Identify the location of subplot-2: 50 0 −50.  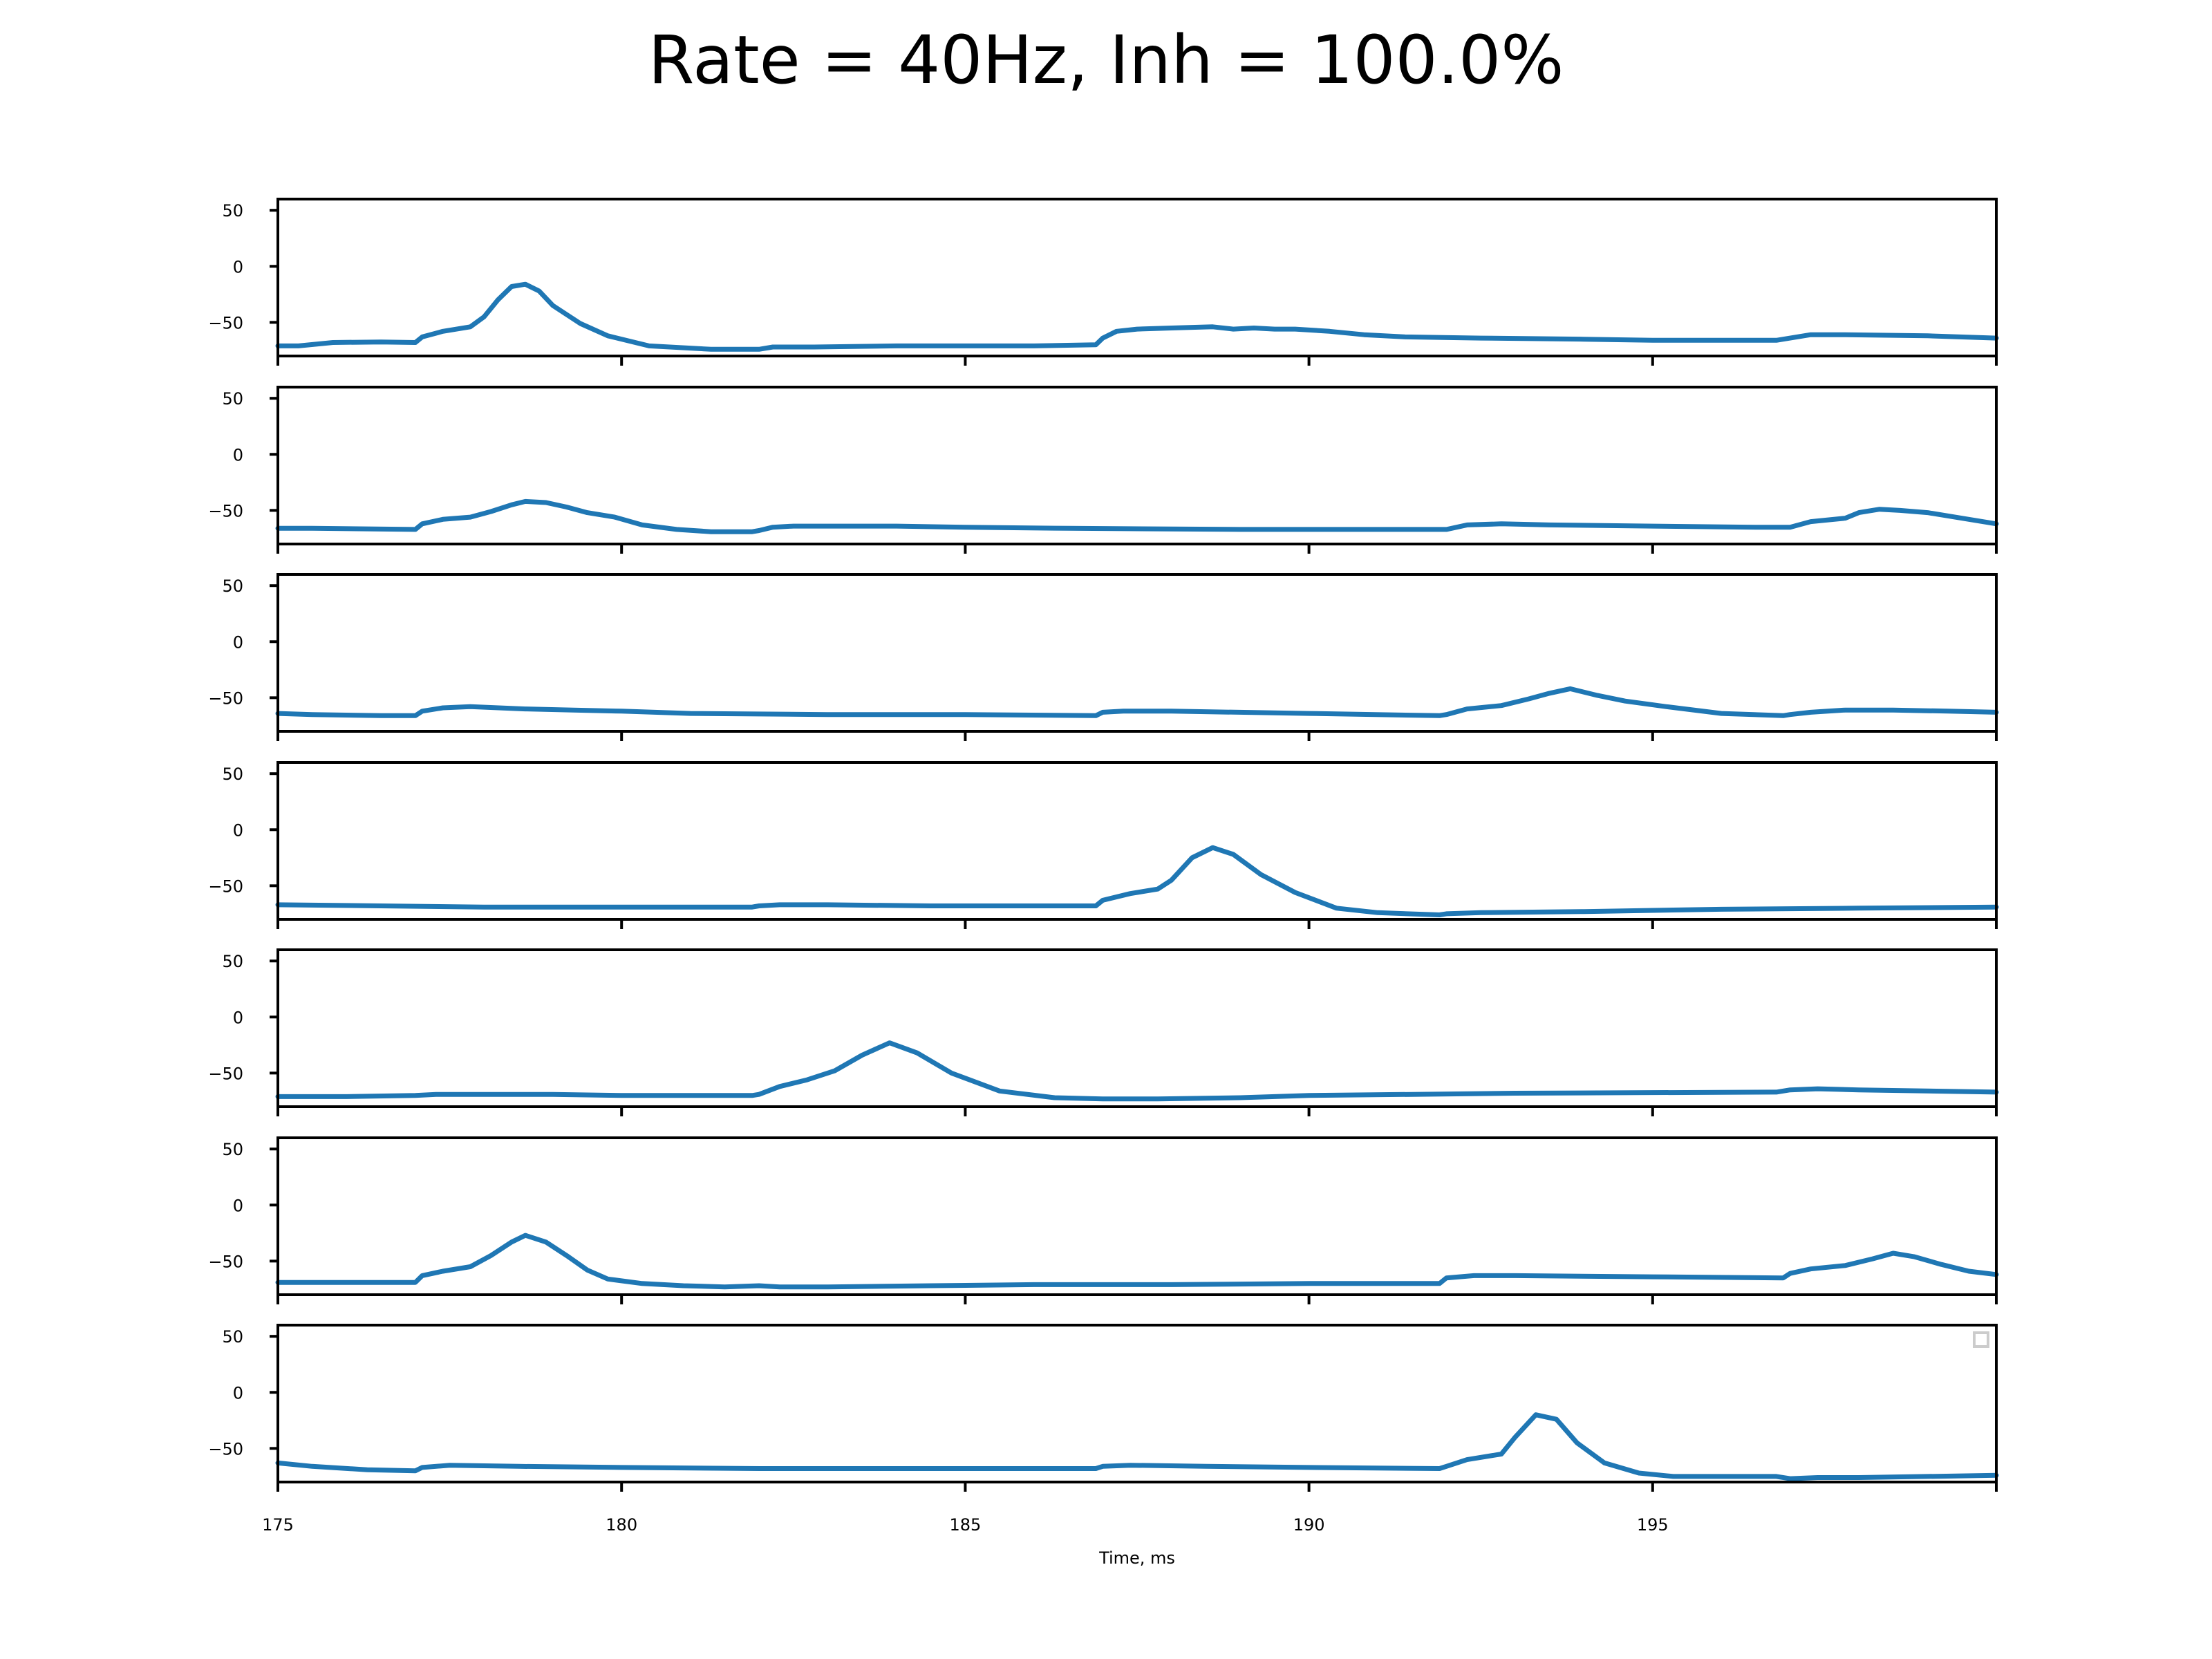
(1103, 470).